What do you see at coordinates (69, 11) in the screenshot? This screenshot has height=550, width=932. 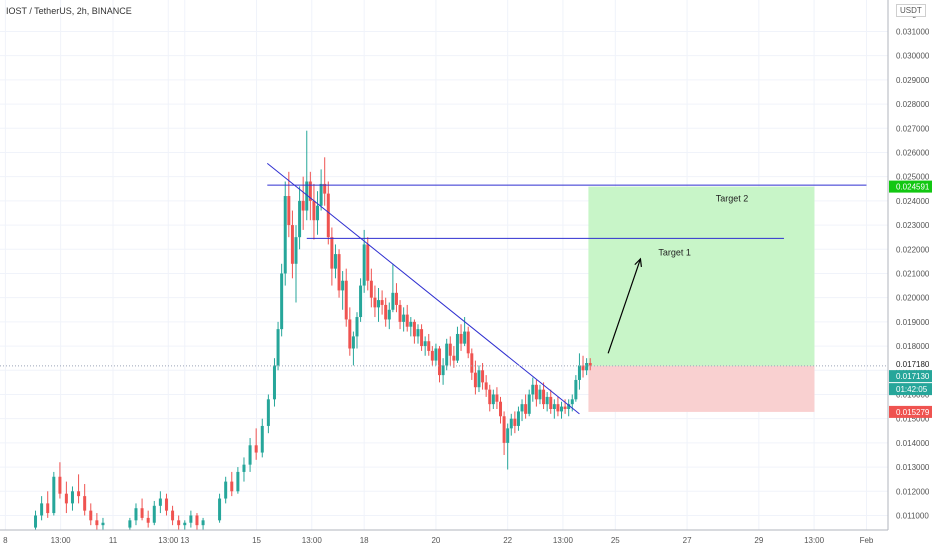 I see `chart-title: IOST / TetherUS, 2h, BINANCE` at bounding box center [69, 11].